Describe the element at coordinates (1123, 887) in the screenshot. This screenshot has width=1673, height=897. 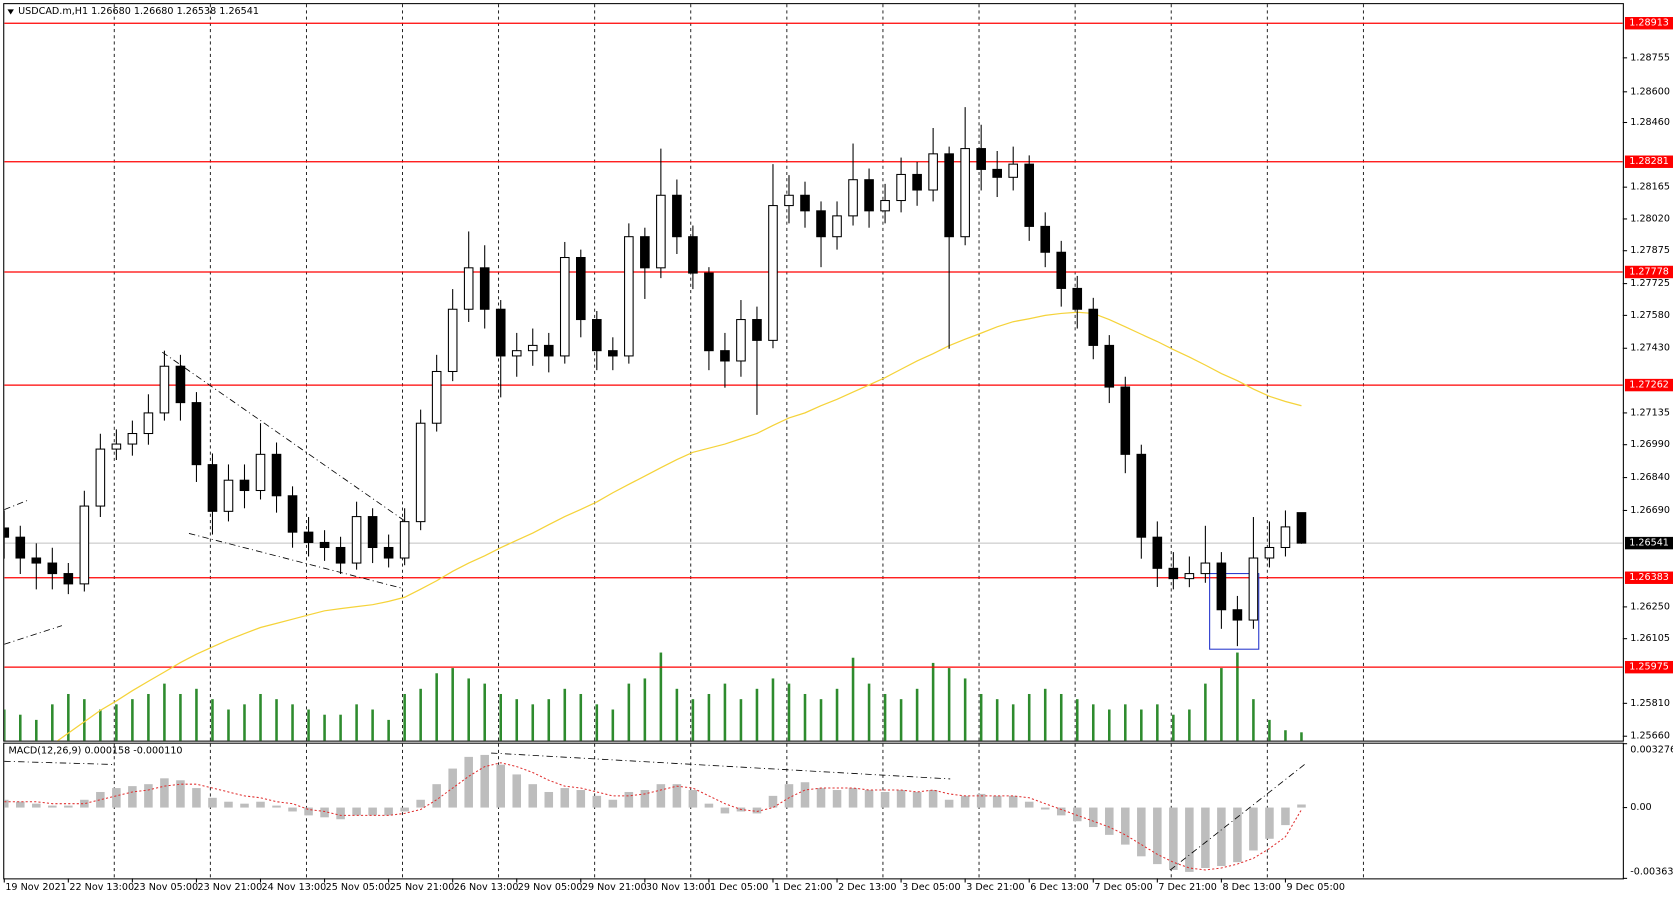
I see `x-tick-label: 7 Dec 05:00` at that location.